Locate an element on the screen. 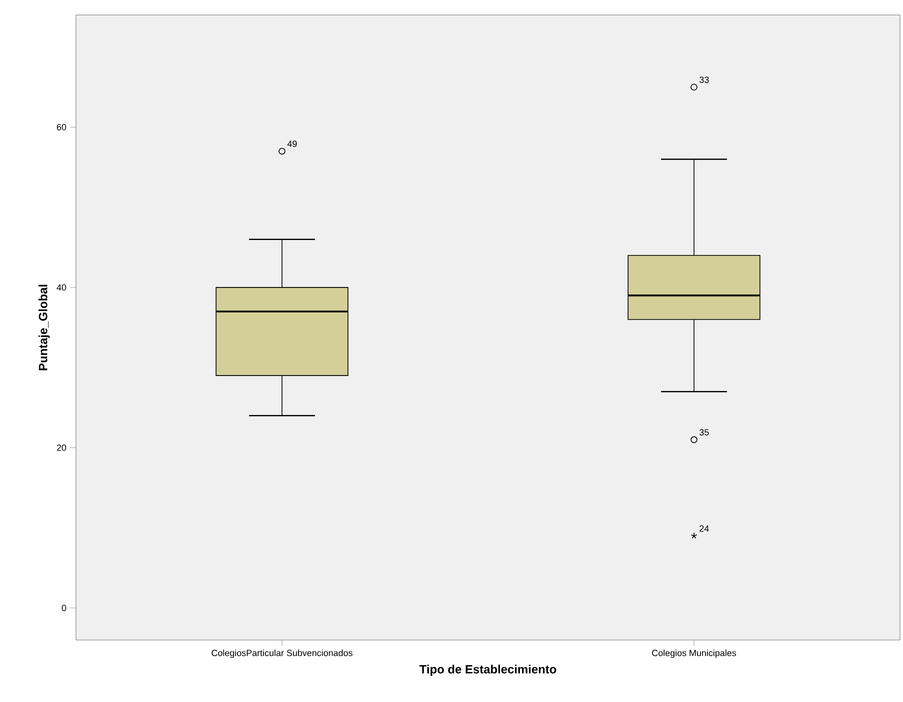  y-tick-label: 40 is located at coordinates (61, 287).